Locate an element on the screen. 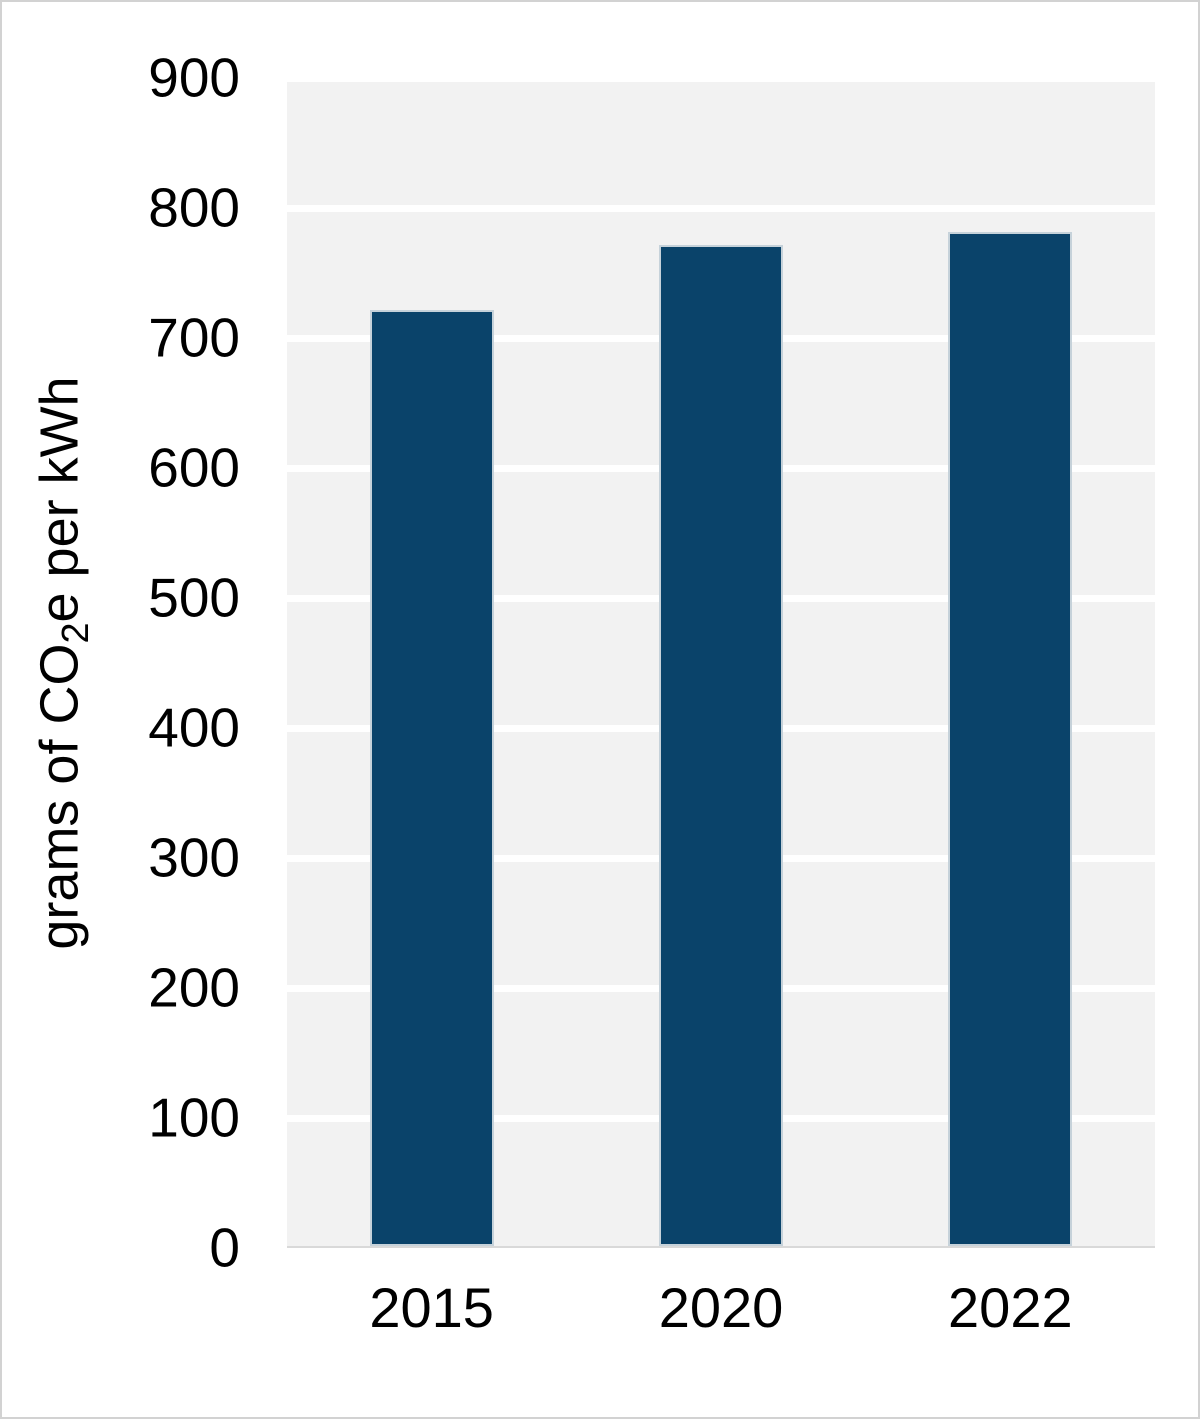  x-category-label-2015: 2015 is located at coordinates (431, 1307).